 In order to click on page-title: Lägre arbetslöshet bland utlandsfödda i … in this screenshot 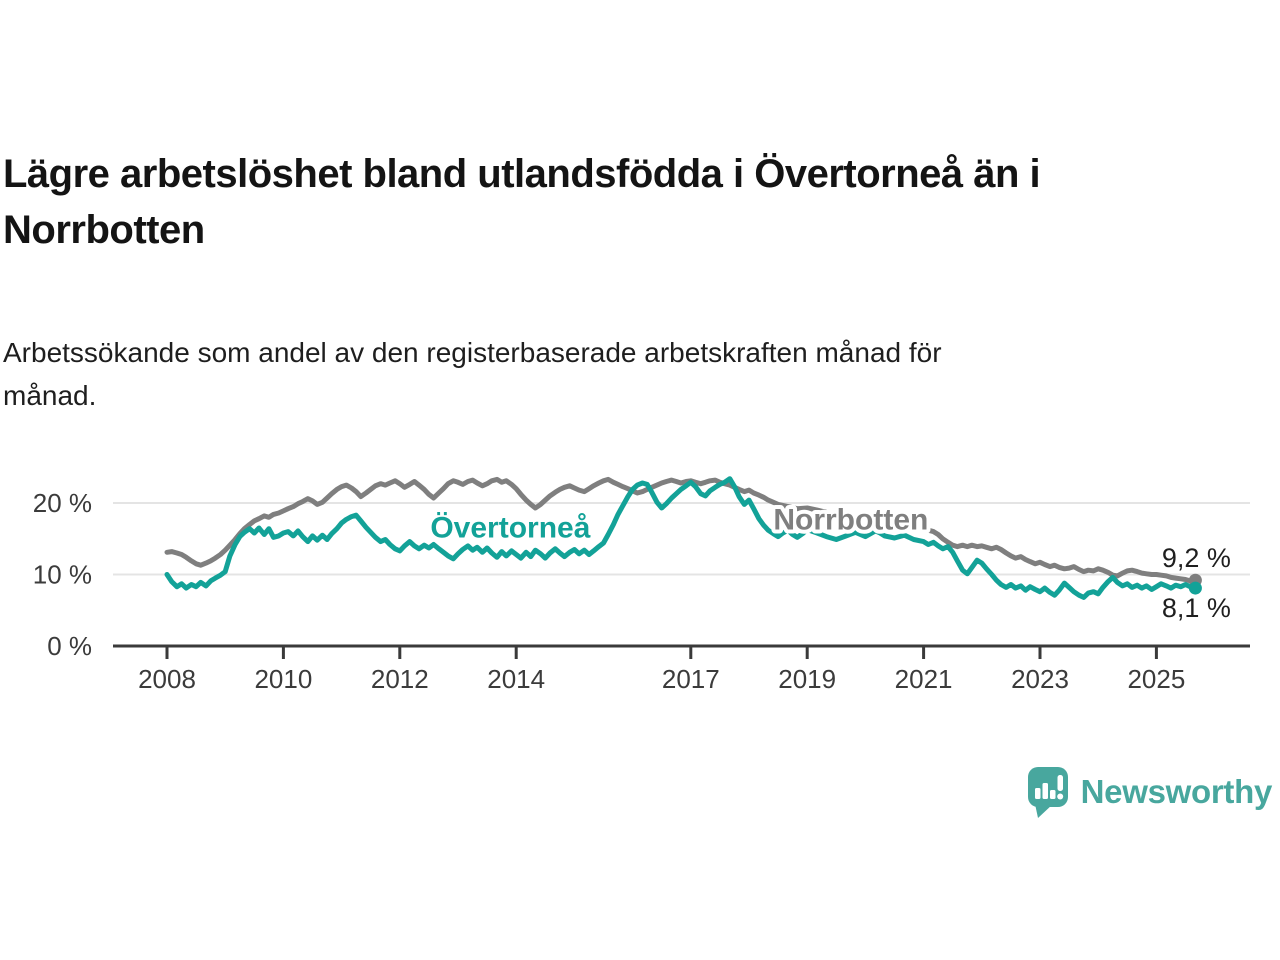, I will do `click(639, 202)`.